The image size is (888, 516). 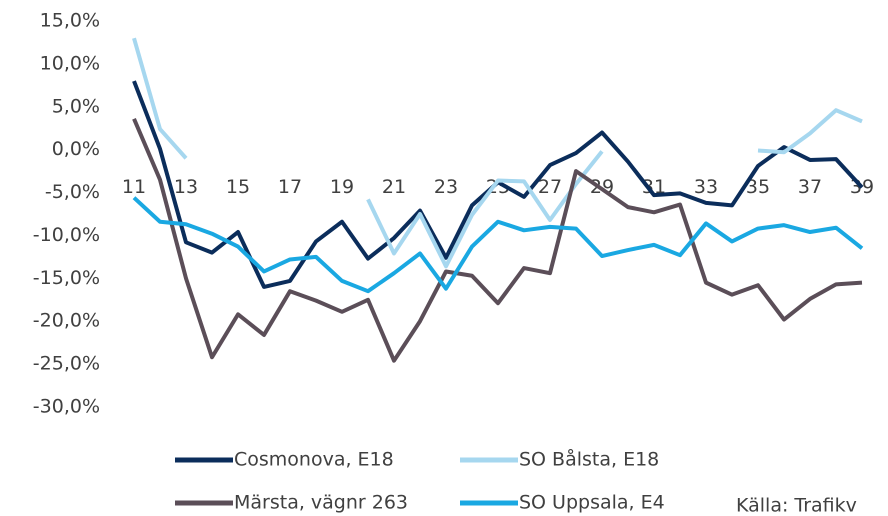 I want to click on source-note: Källa: Trafikv, so click(x=796, y=505).